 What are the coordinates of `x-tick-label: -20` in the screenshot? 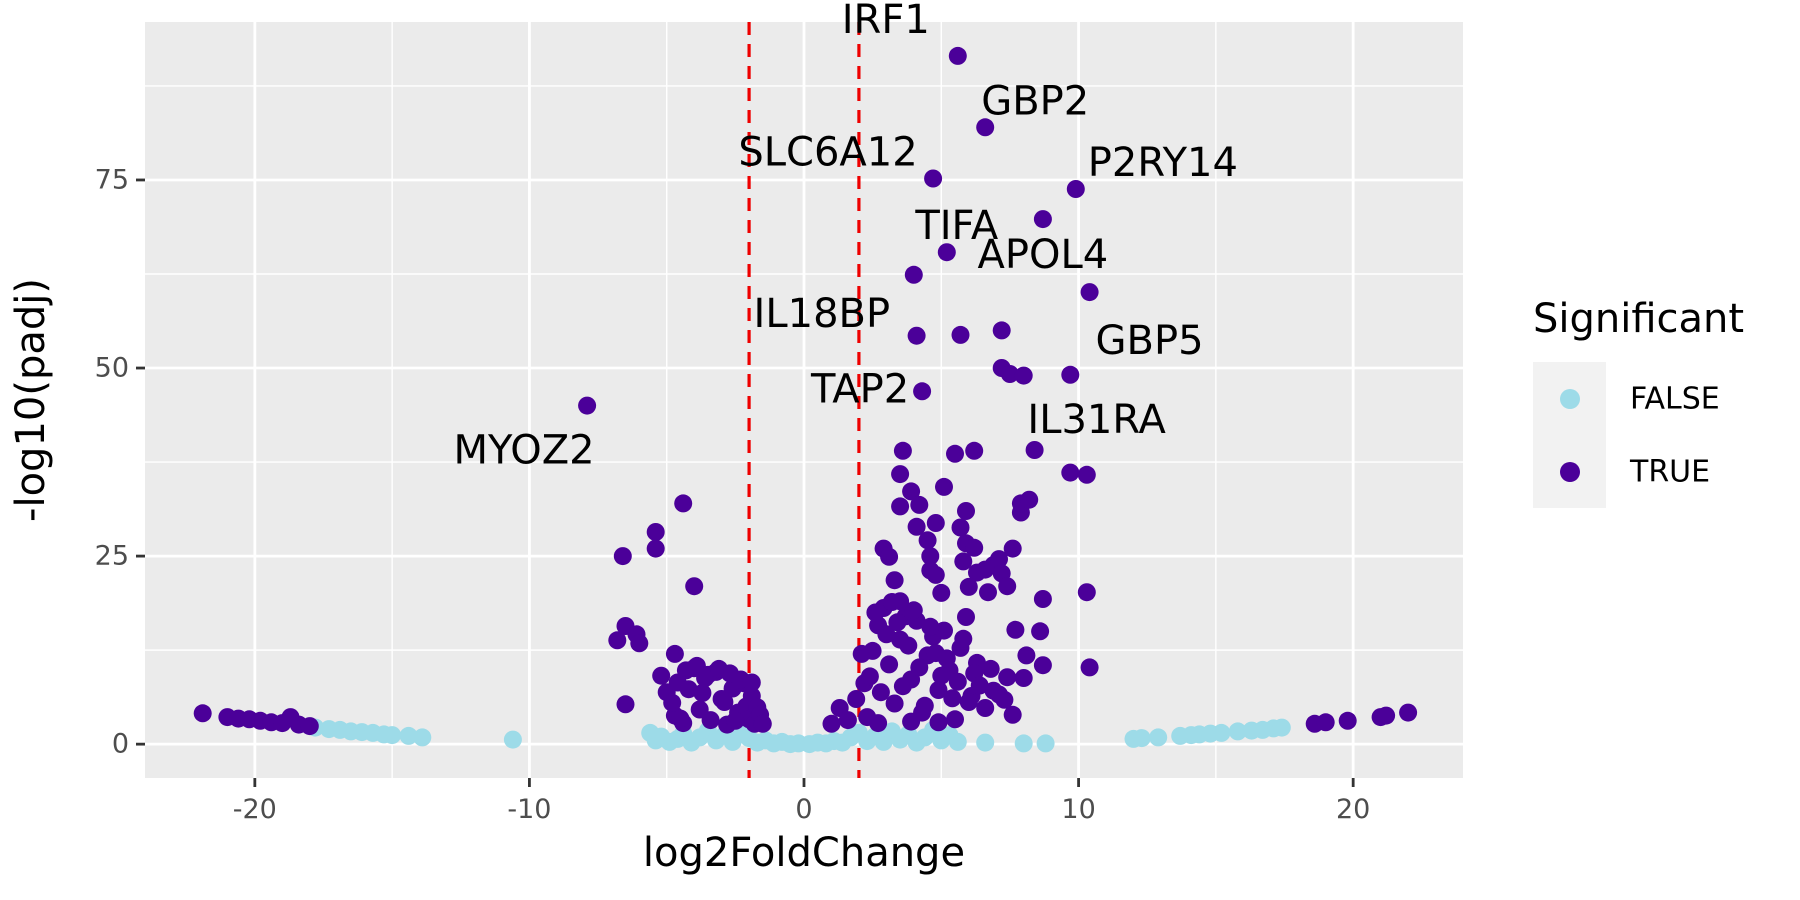 It's located at (255, 809).